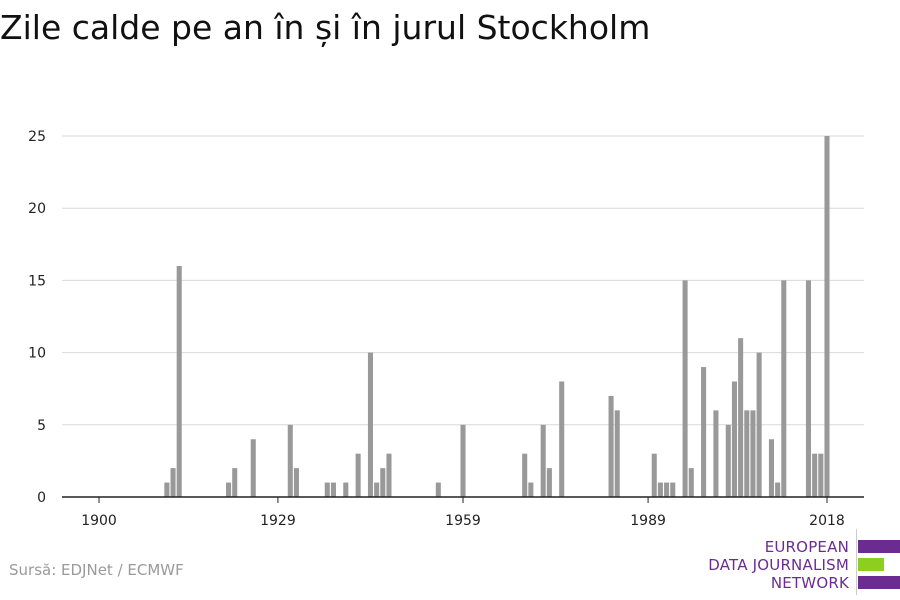  I want to click on y-tick-label: 5, so click(41, 426).